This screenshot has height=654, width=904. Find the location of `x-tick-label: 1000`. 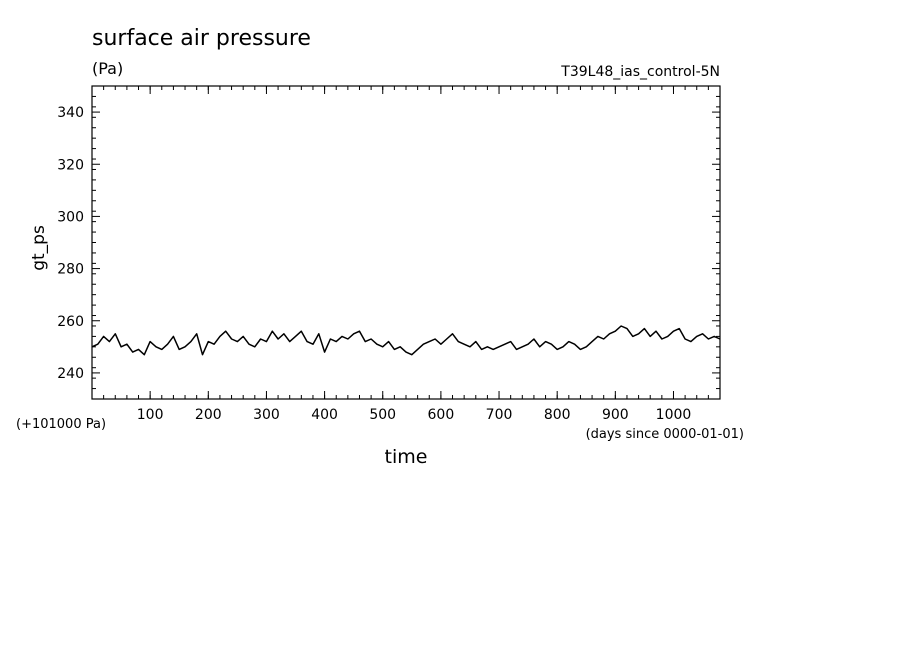

x-tick-label: 1000 is located at coordinates (674, 415).